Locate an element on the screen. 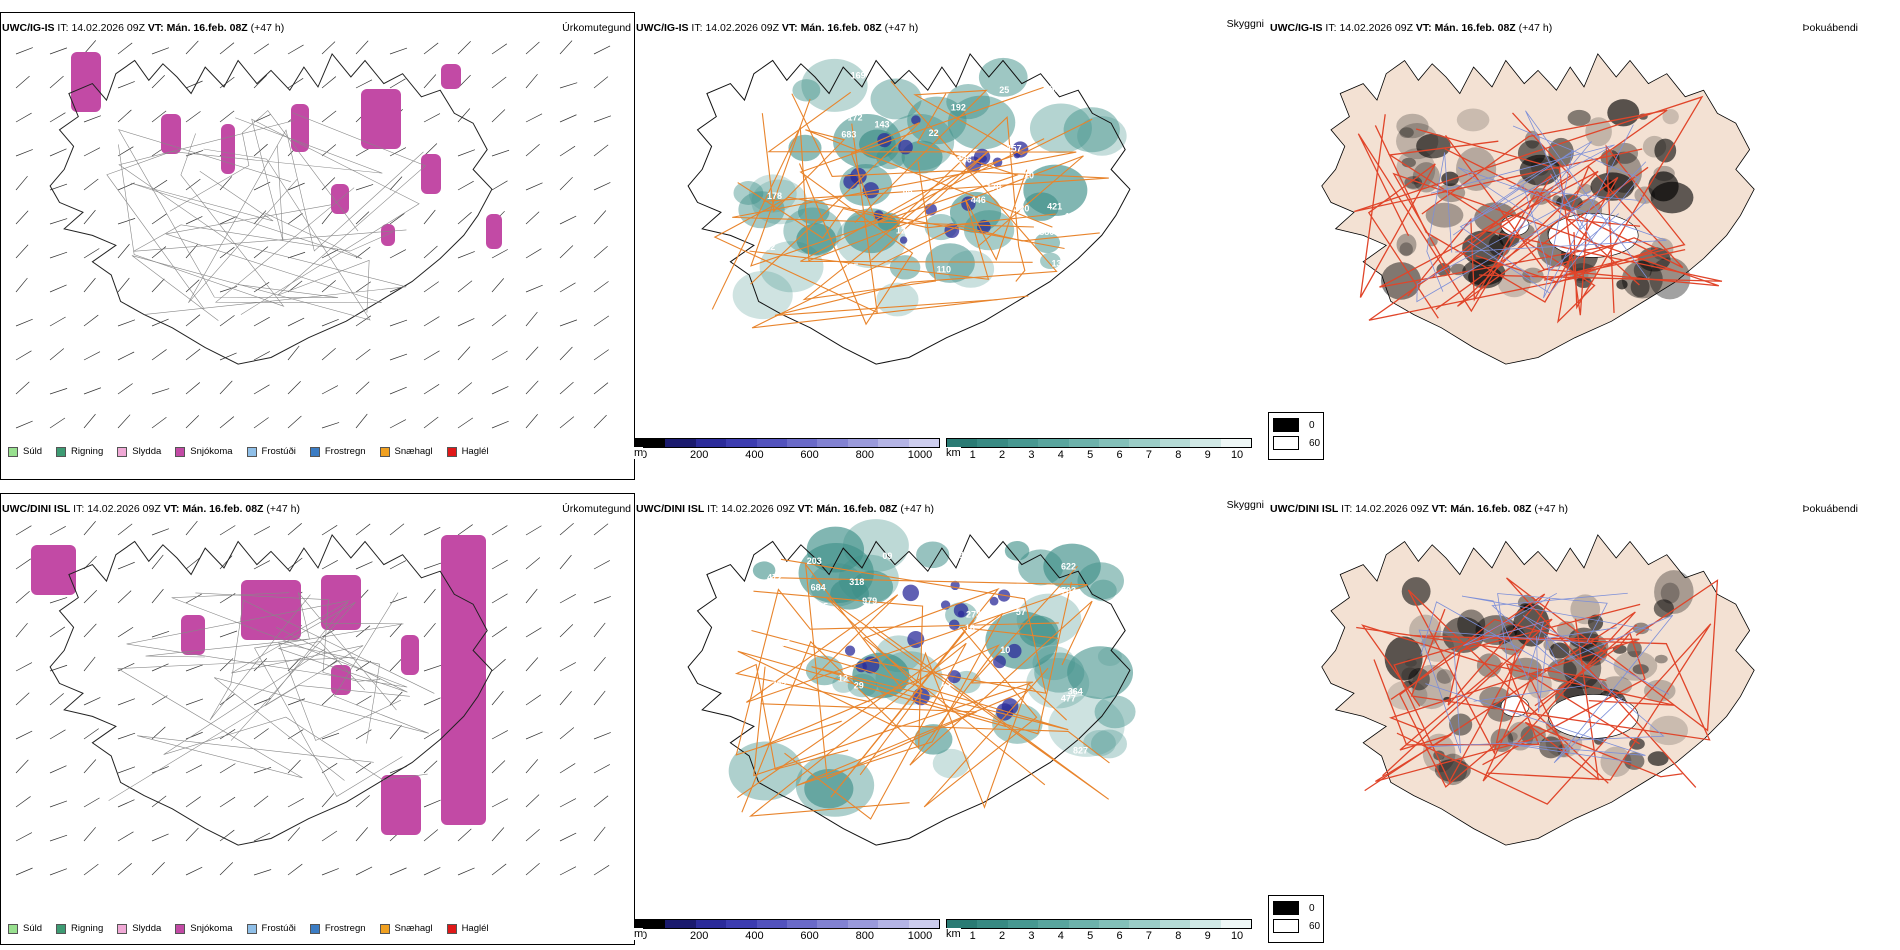 This screenshot has width=1900, height=950. river is located at coordinates (1573, 190).